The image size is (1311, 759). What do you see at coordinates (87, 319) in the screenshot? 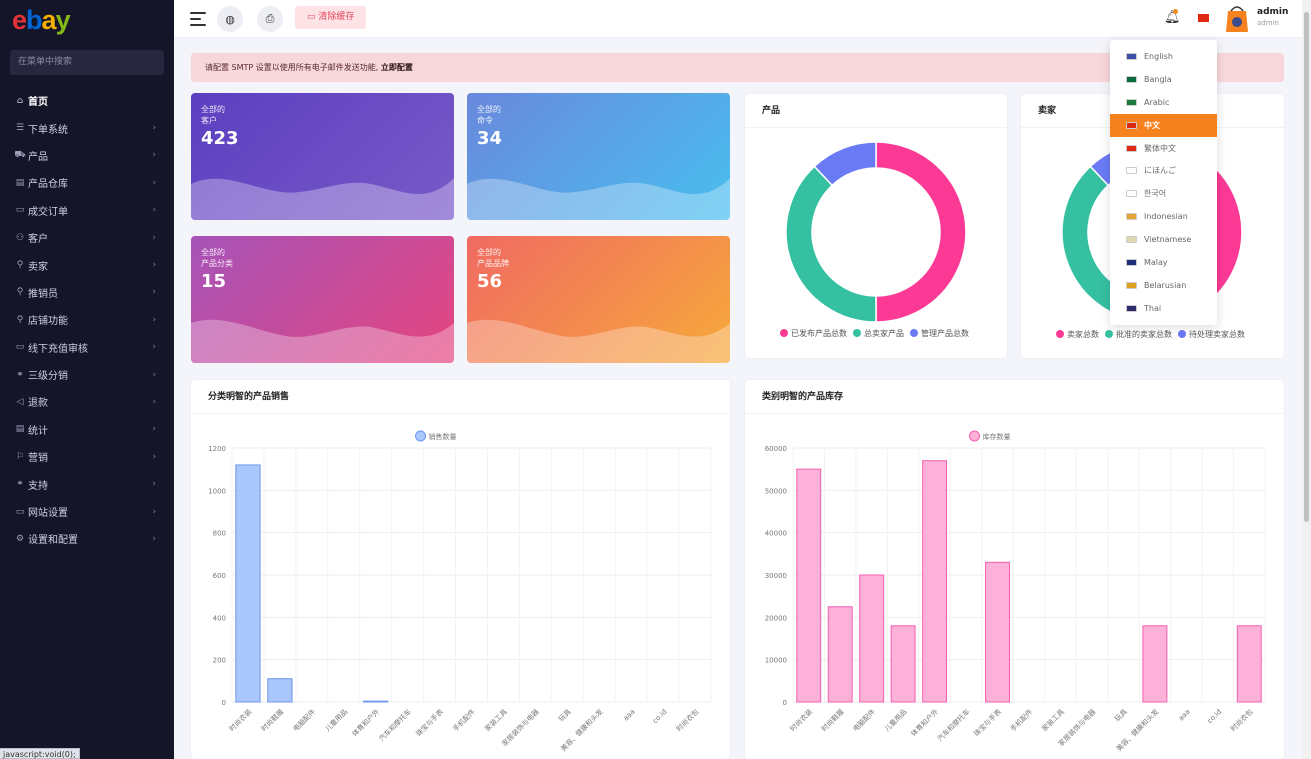
I see `sidebar-item: ⚲ 店铺功能 ›` at bounding box center [87, 319].